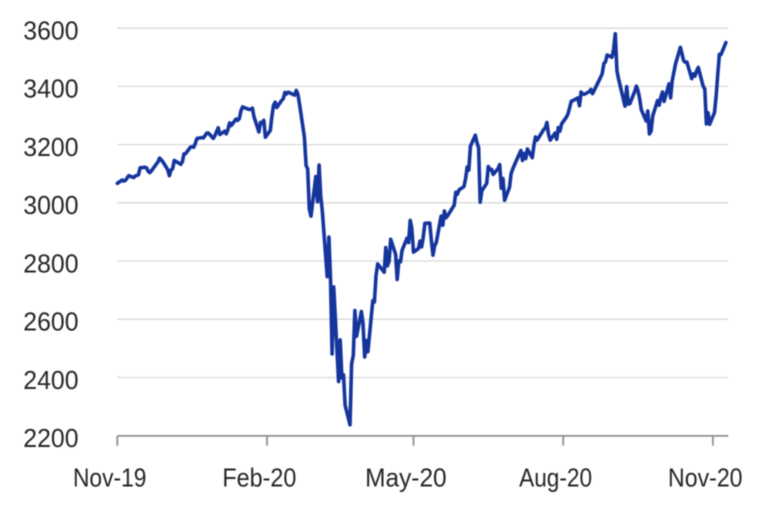 Image resolution: width=772 pixels, height=514 pixels. Describe the element at coordinates (50, 322) in the screenshot. I see `svg-text: 2600` at that location.